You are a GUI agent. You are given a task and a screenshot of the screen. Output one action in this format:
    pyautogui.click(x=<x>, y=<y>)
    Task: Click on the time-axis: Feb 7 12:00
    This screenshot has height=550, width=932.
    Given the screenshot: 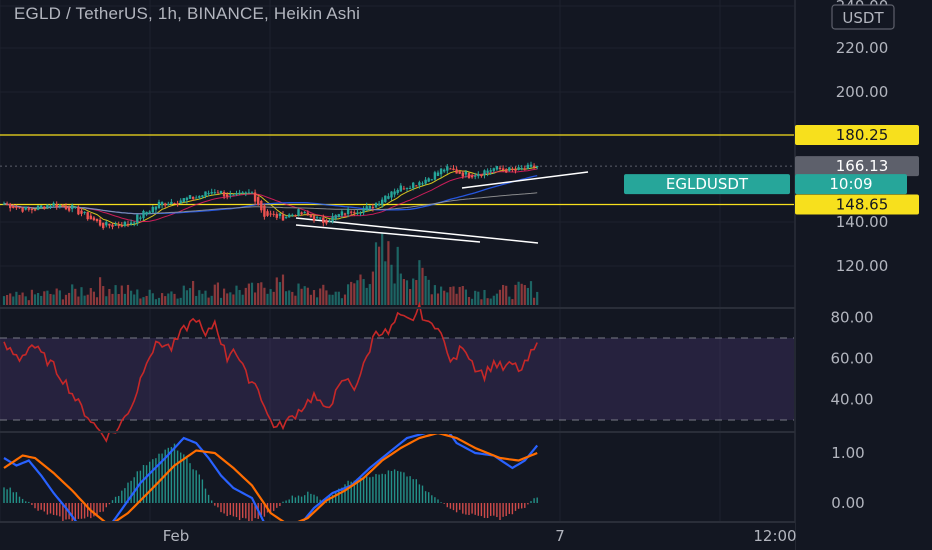 What is the action you would take?
    pyautogui.click(x=398, y=536)
    